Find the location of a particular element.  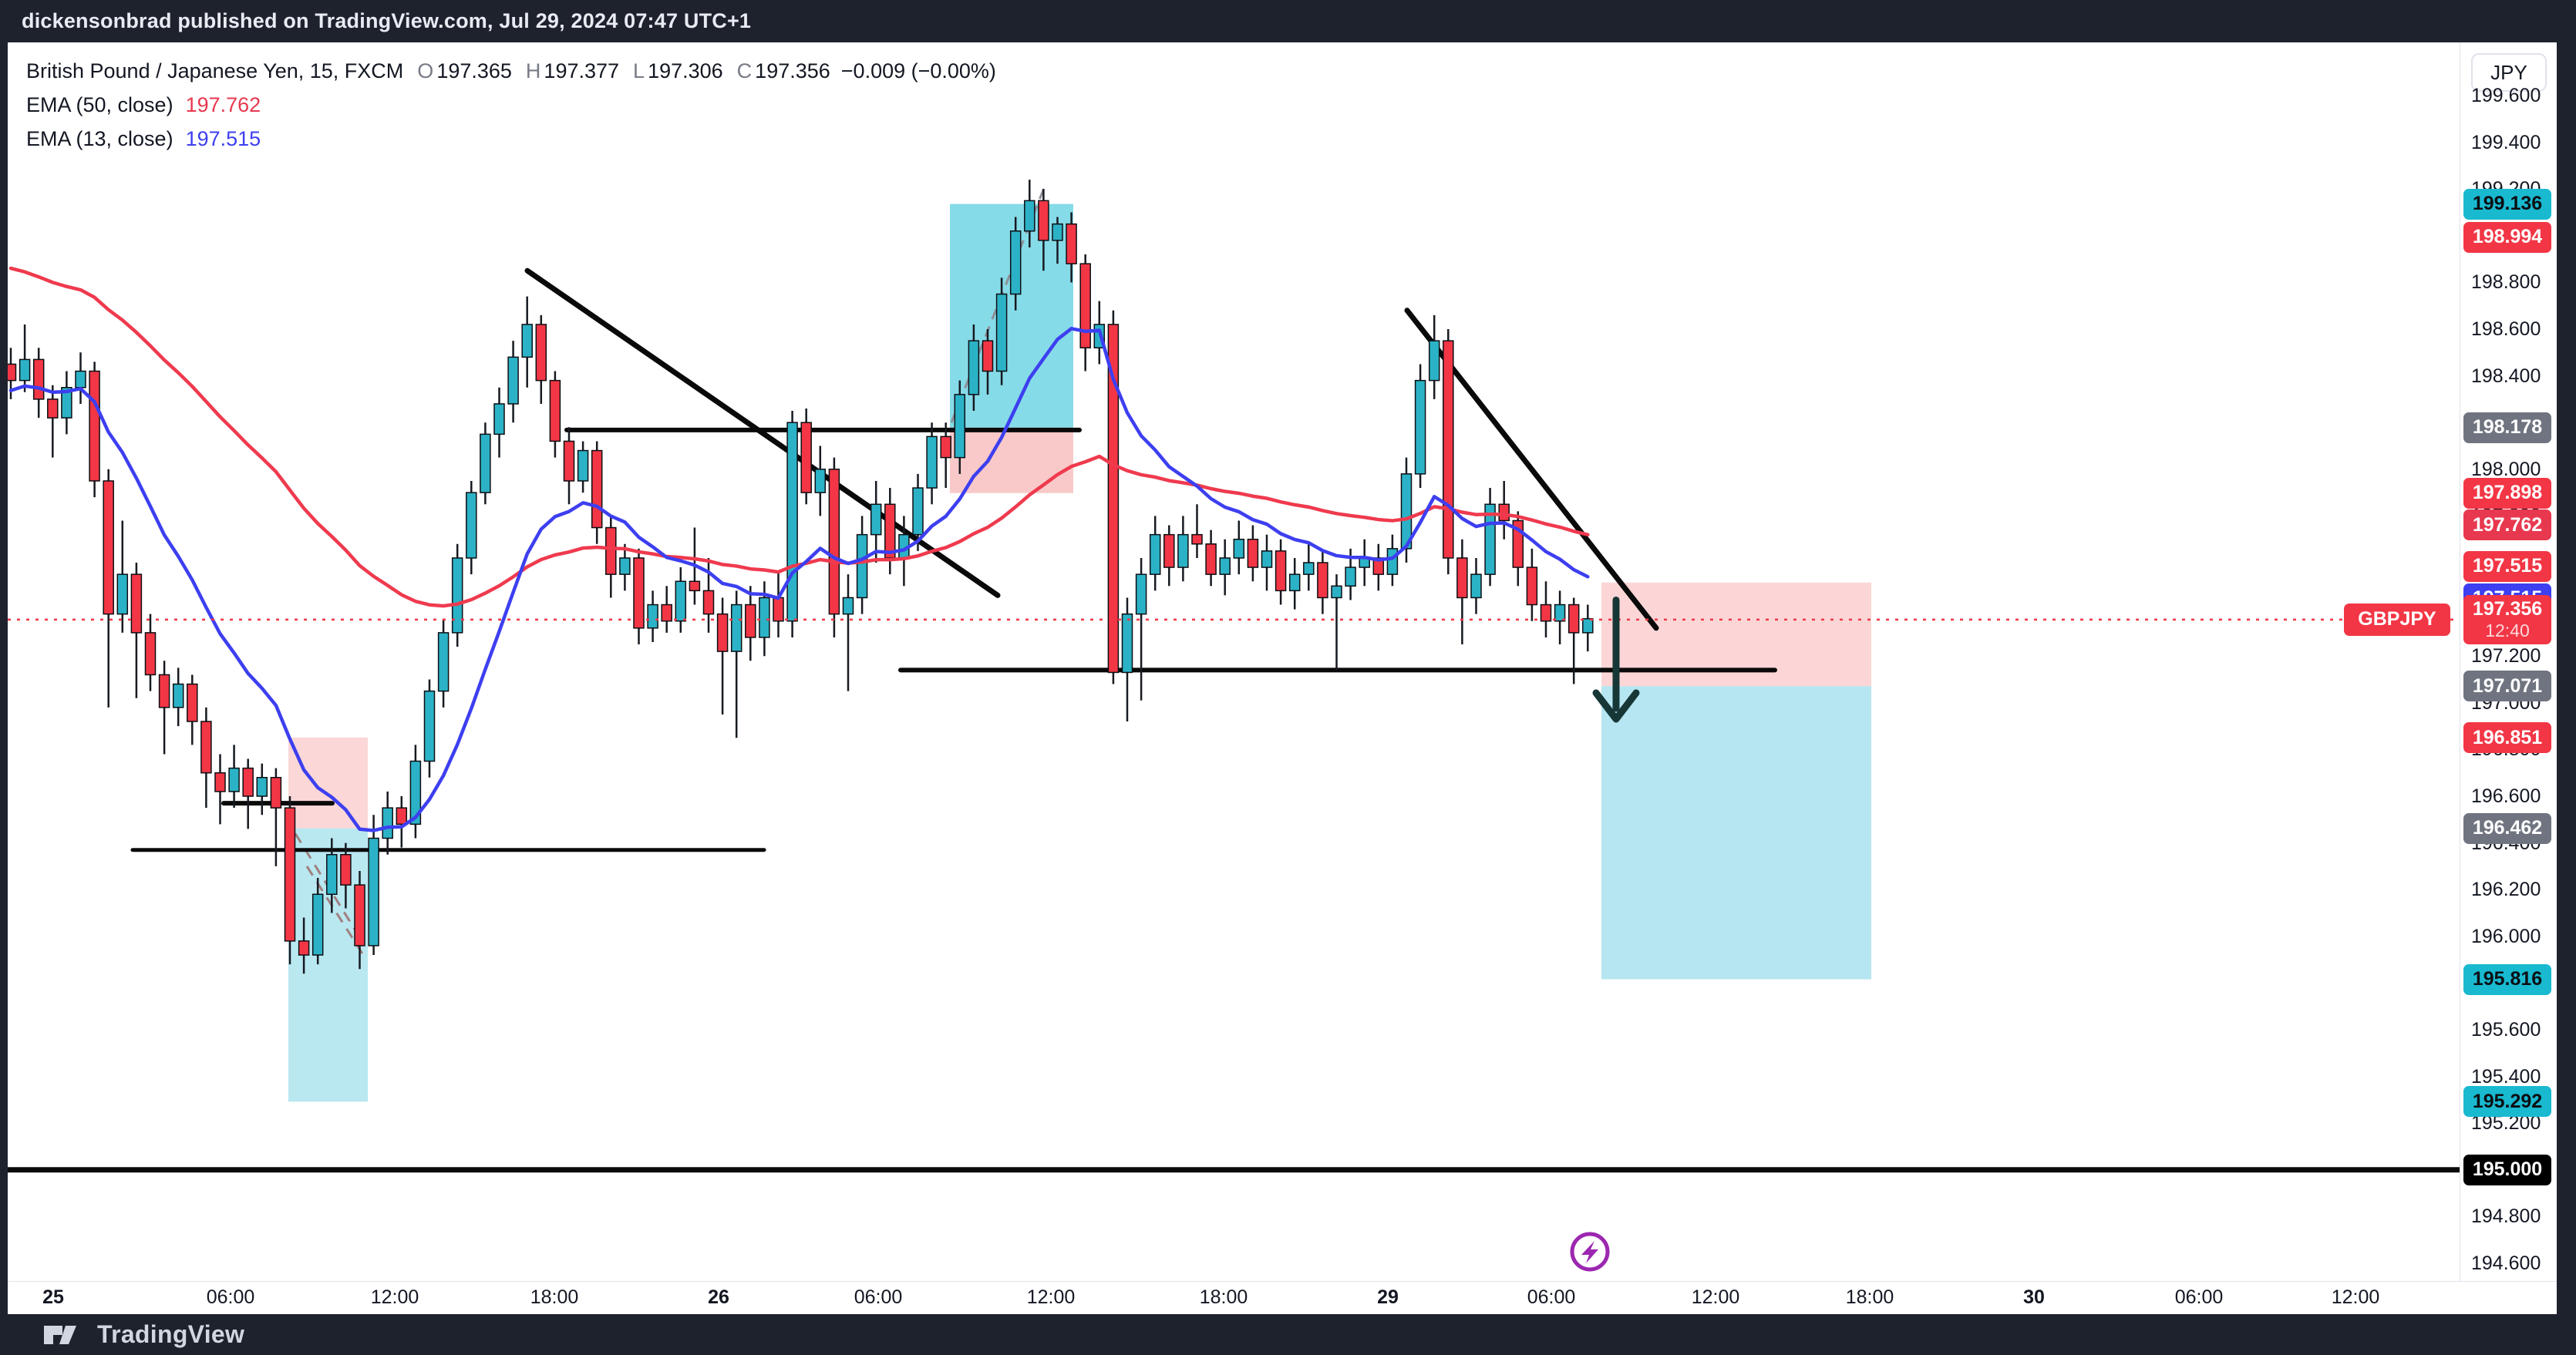

close-label: C is located at coordinates (744, 70).